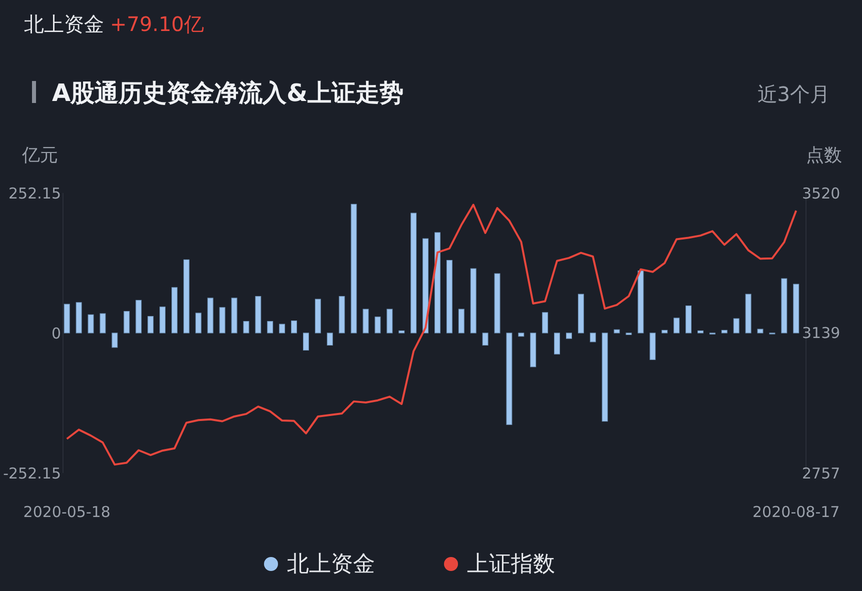 Image resolution: width=862 pixels, height=591 pixels. What do you see at coordinates (821, 193) in the screenshot?
I see `y2-tick-label: 3520` at bounding box center [821, 193].